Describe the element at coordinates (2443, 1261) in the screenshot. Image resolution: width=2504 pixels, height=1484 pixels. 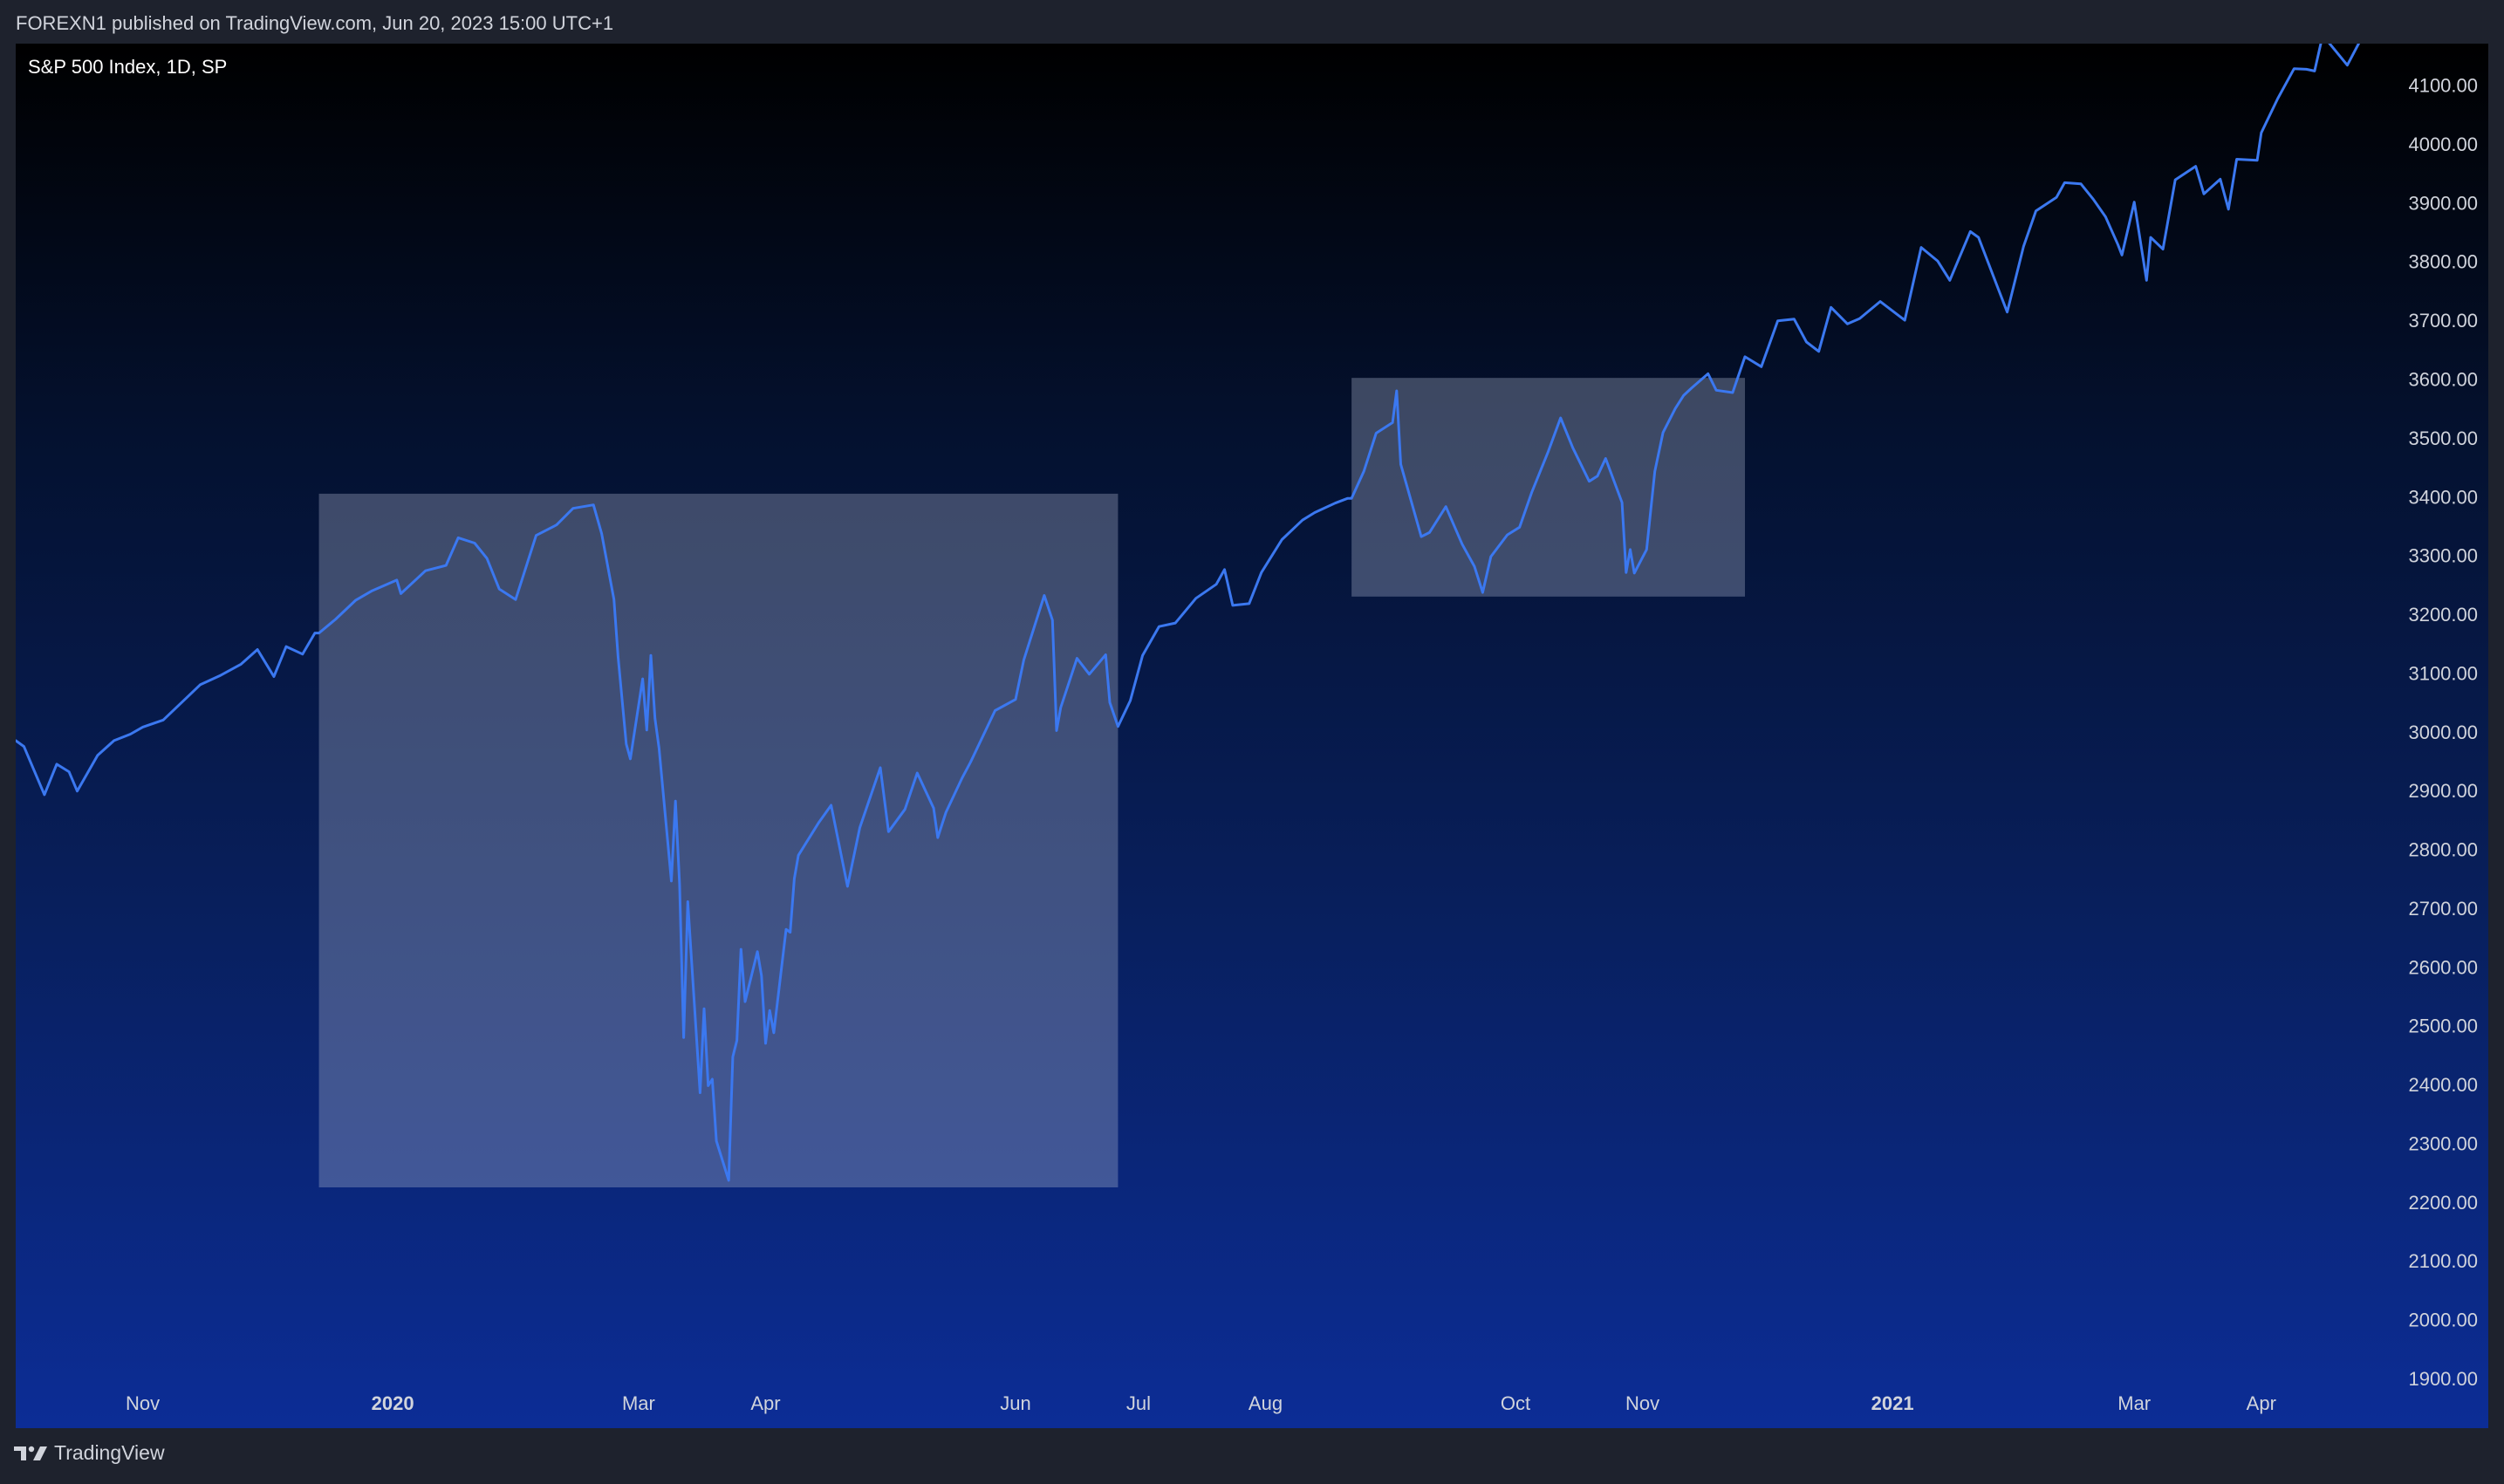
I see `y-tick-label: 2100.00` at that location.